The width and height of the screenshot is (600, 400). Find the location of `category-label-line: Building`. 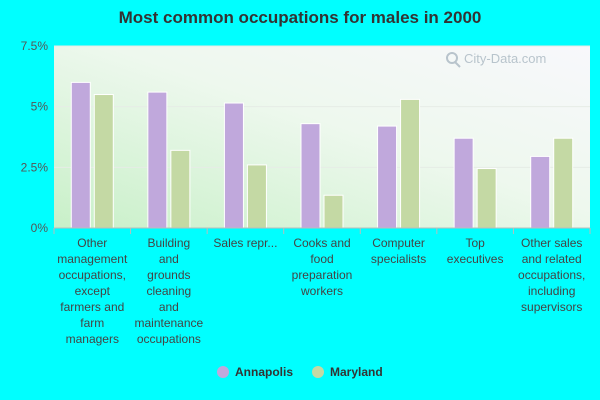

category-label-line: Building is located at coordinates (169, 243).